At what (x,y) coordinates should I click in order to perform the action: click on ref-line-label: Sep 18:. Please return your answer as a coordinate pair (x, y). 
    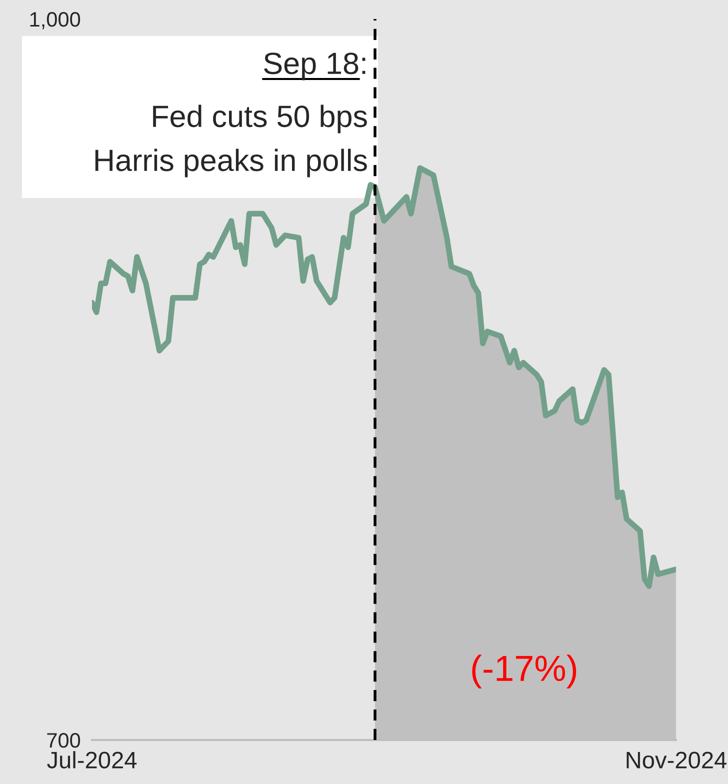
    Looking at the image, I should click on (315, 66).